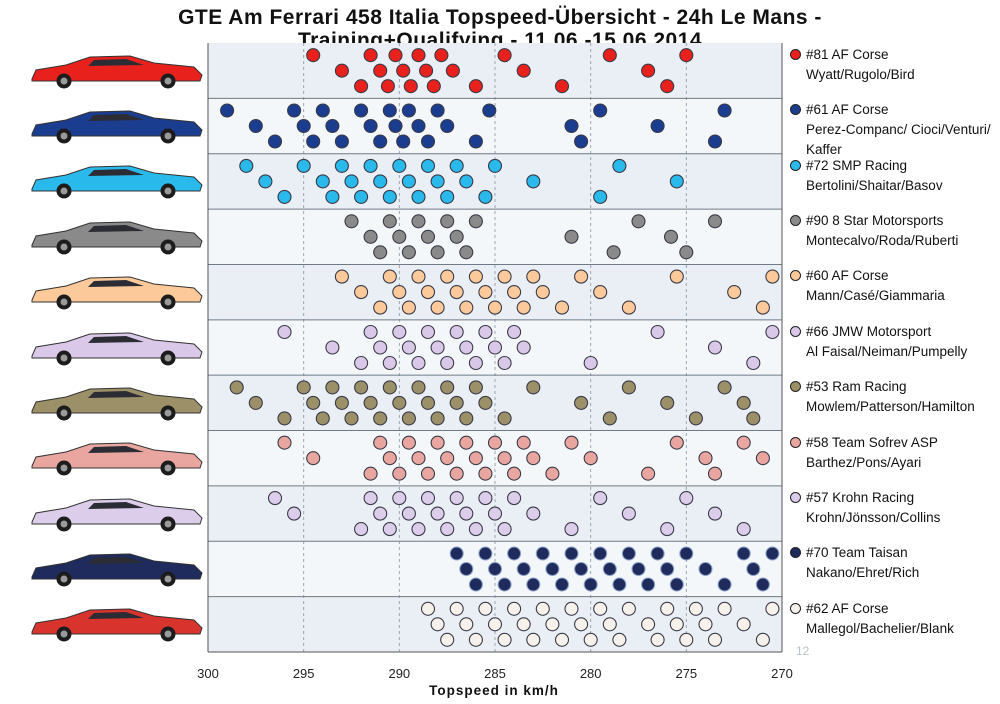 This screenshot has width=1000, height=704. I want to click on legend-drivers-label: Montecalvo/Roda/Ruberti, so click(882, 241).